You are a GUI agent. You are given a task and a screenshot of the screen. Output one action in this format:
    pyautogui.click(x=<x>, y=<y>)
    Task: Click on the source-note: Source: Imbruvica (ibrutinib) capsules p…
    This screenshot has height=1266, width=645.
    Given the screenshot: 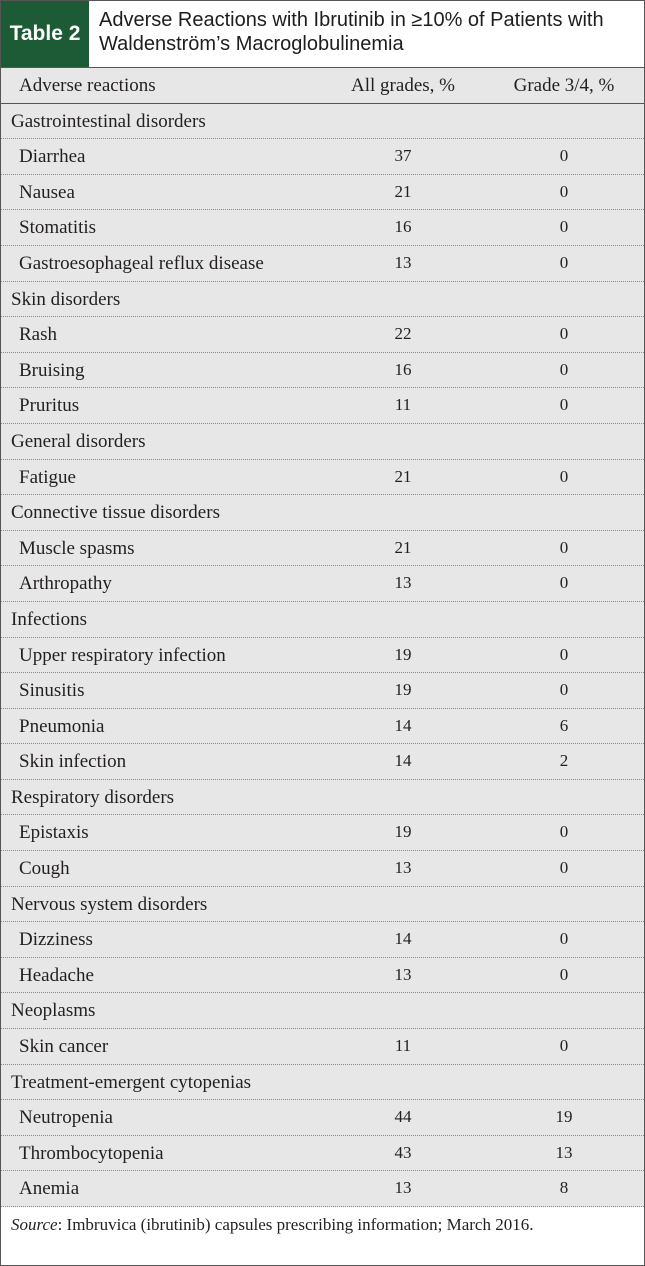 What is the action you would take?
    pyautogui.click(x=322, y=1221)
    